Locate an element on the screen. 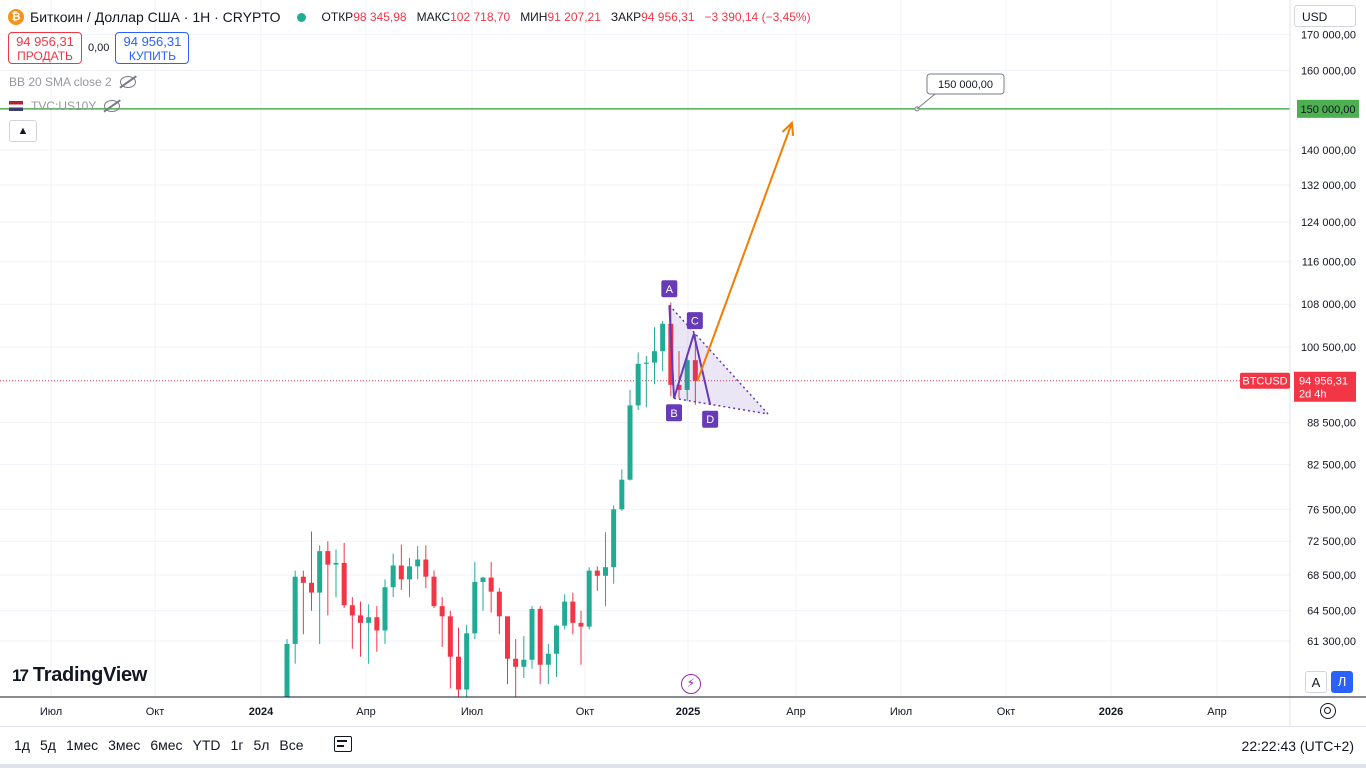  collapse-legend-button: ▲ is located at coordinates (23, 131).